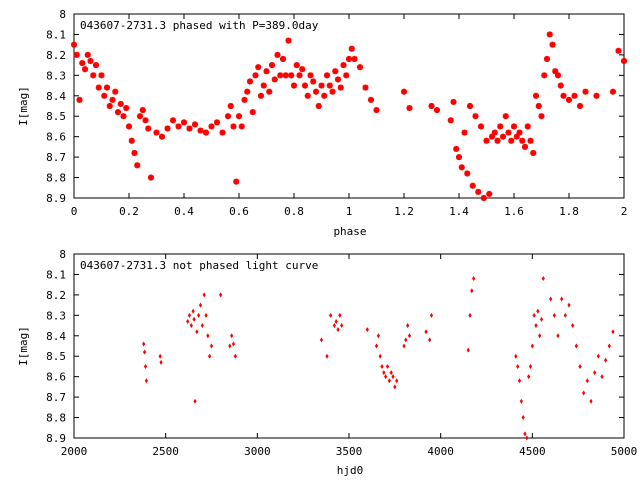 This screenshot has width=640, height=485. What do you see at coordinates (56, 336) in the screenshot?
I see `y-tick-label: 8.4` at bounding box center [56, 336].